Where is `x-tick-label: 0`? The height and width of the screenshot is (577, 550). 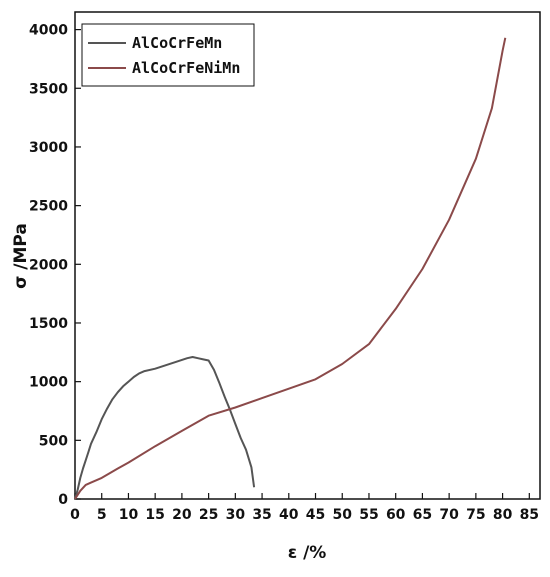 x-tick-label: 0 is located at coordinates (75, 515).